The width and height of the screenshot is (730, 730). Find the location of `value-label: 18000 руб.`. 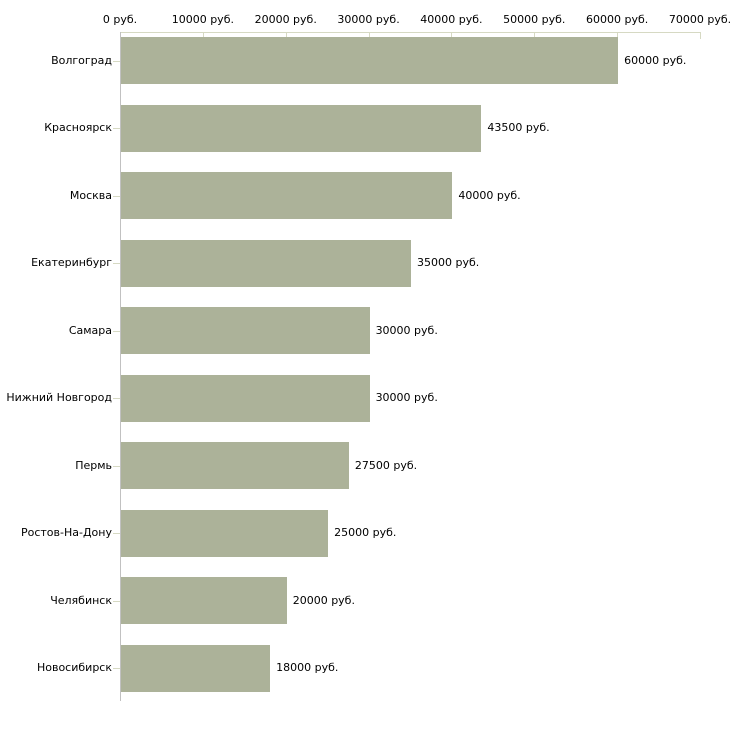

value-label: 18000 руб. is located at coordinates (307, 668).